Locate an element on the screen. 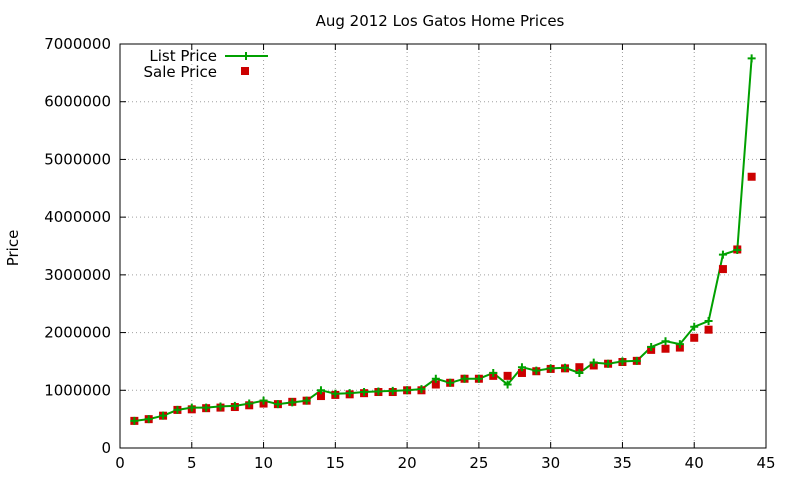 The image size is (800, 480). x-tick-label: 20 is located at coordinates (407, 463).